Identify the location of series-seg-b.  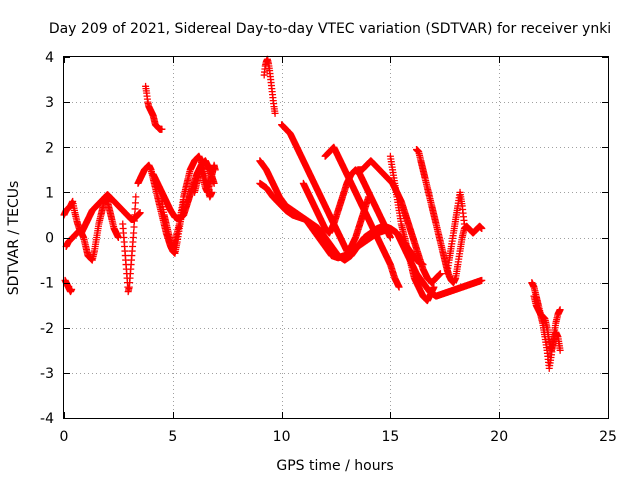
(92, 228).